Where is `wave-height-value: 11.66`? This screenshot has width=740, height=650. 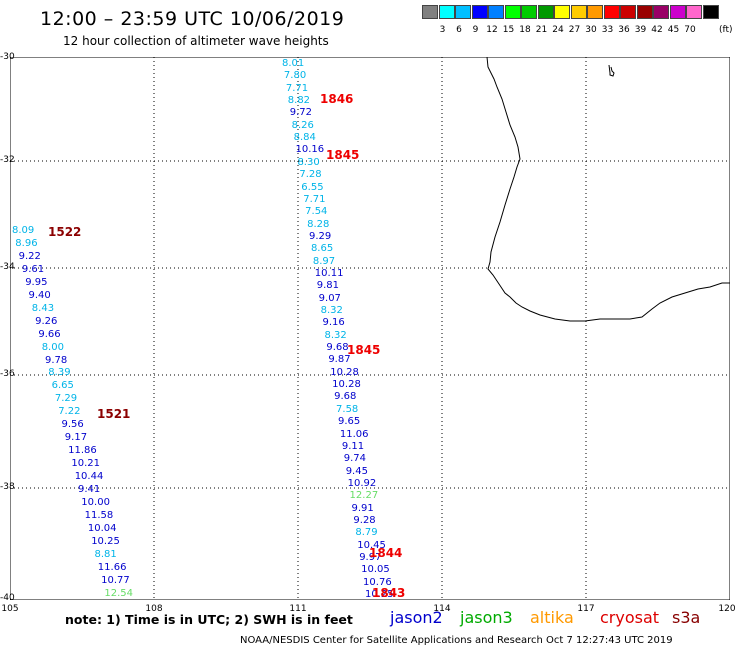 wave-height-value: 11.66 is located at coordinates (112, 567).